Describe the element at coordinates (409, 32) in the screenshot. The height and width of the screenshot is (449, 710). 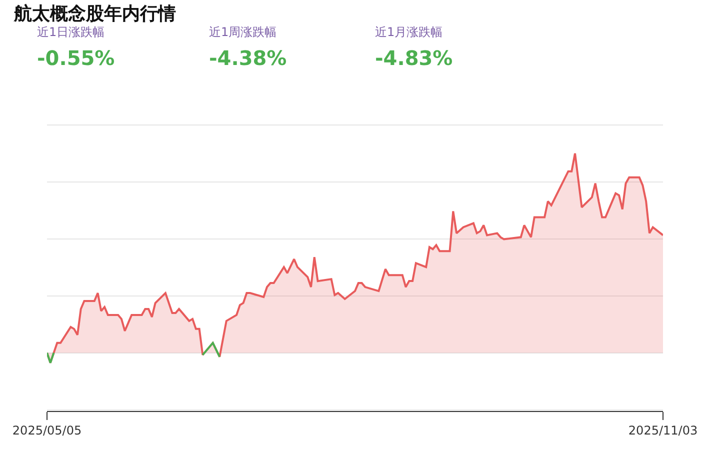
I see `text: 近1月涨跌幅` at that location.